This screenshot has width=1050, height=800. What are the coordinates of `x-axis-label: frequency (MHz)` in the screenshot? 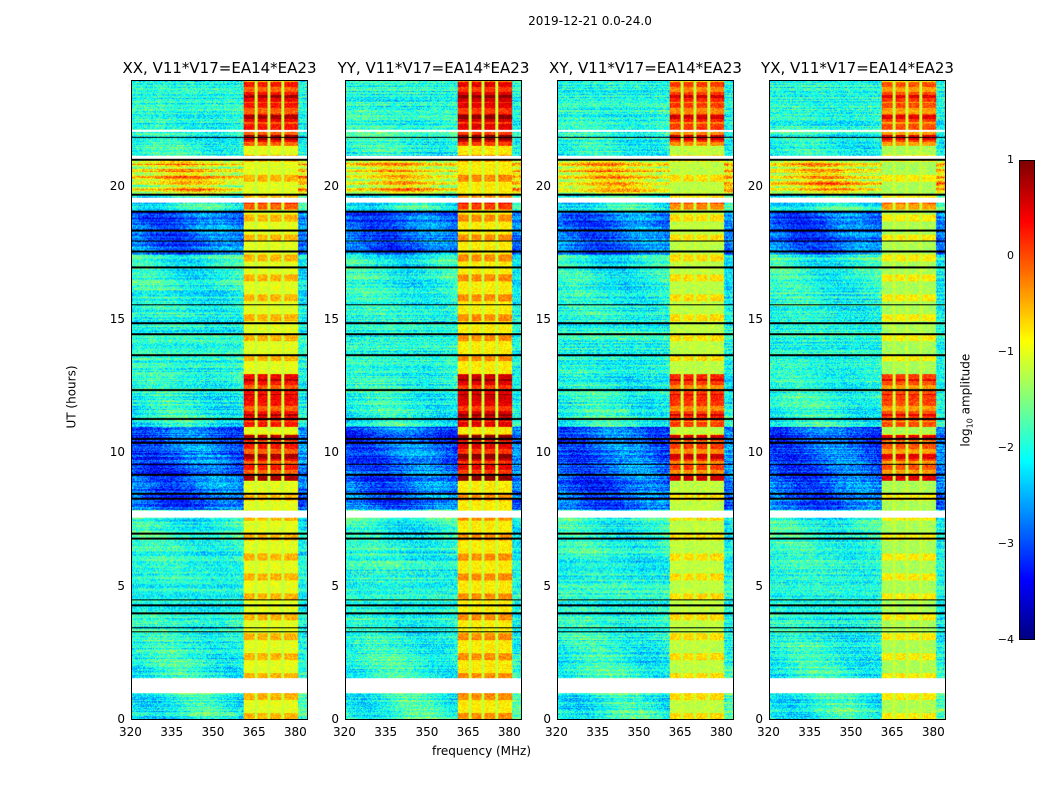 It's located at (482, 751).